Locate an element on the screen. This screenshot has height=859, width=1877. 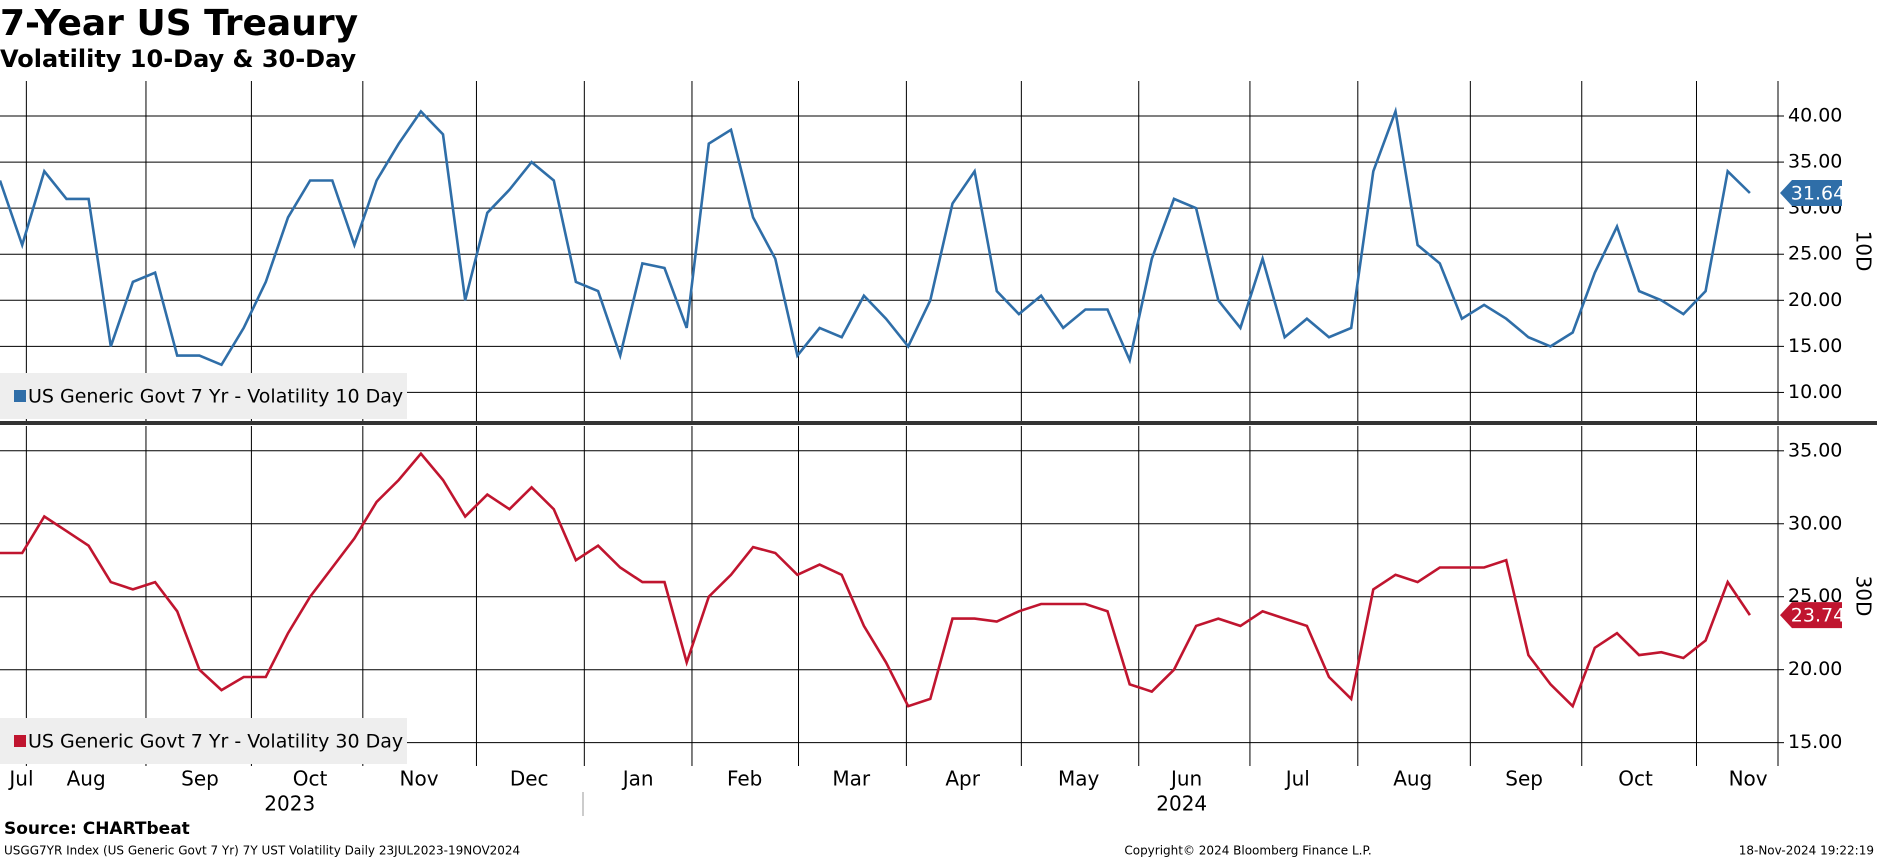
legend-label: US Generic Govt 7 Yr - Volatility 30 Day is located at coordinates (215, 742).